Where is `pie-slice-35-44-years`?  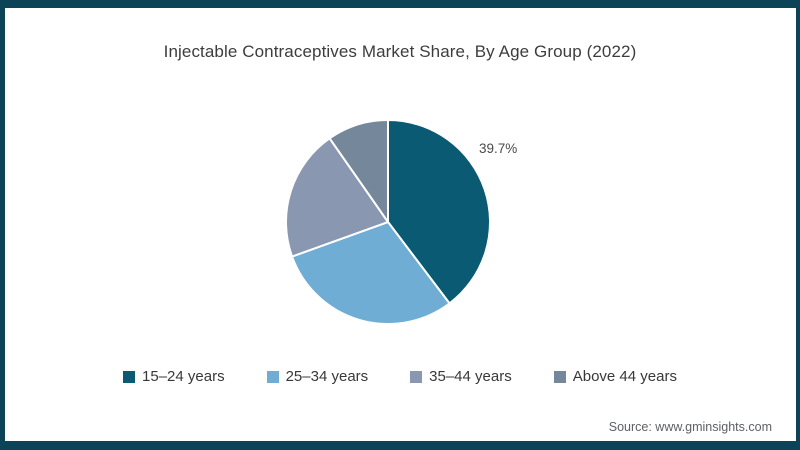
pie-slice-35-44-years is located at coordinates (337, 197).